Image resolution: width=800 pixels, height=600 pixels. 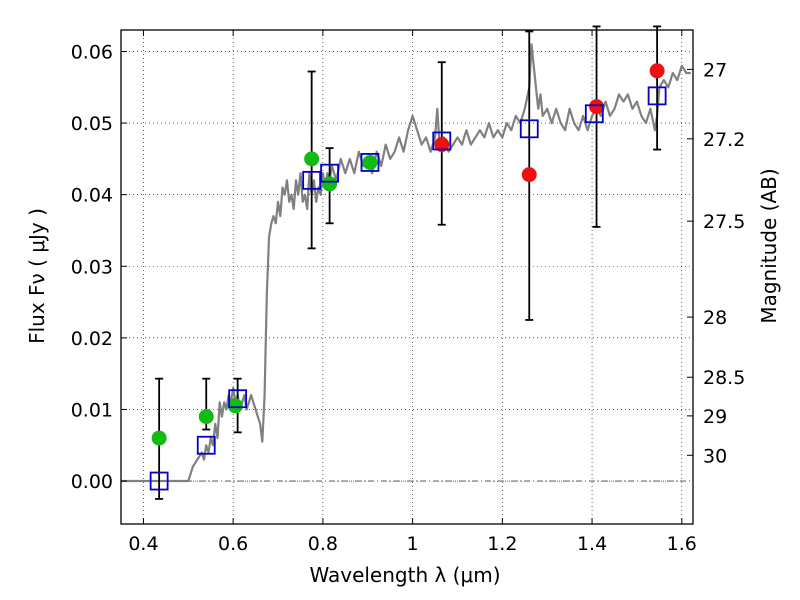 What do you see at coordinates (323, 544) in the screenshot?
I see `x-tick-label: 0.8` at bounding box center [323, 544].